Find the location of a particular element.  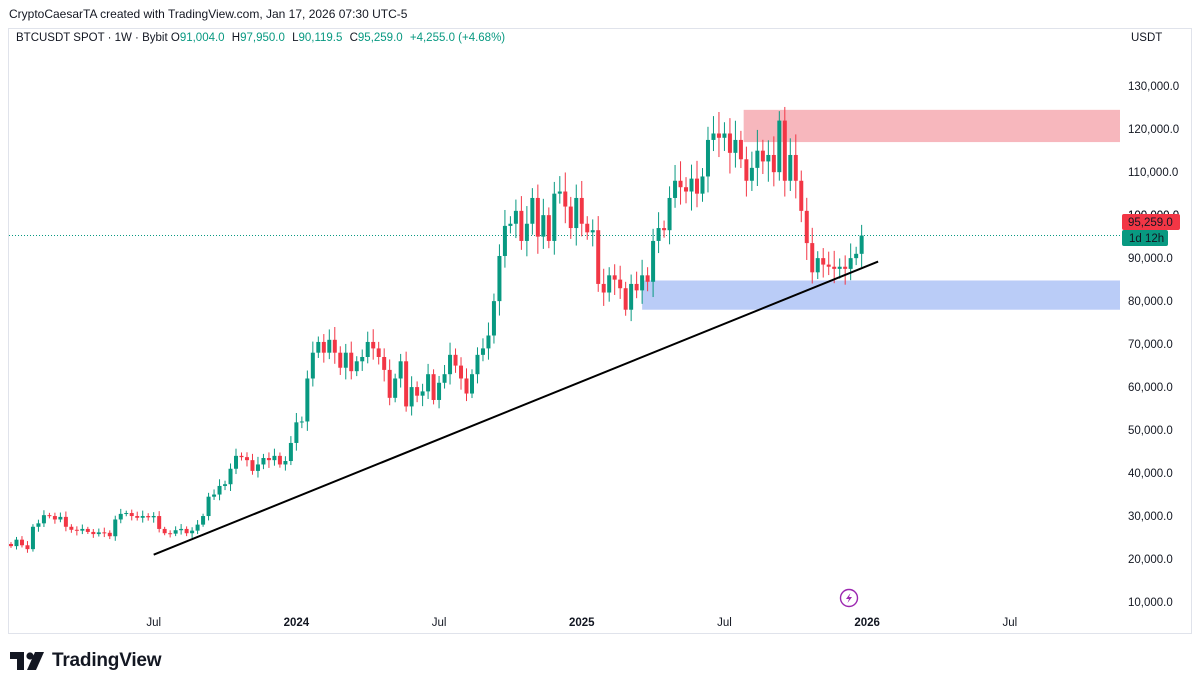

high-value: 97,950.0 is located at coordinates (262, 38).